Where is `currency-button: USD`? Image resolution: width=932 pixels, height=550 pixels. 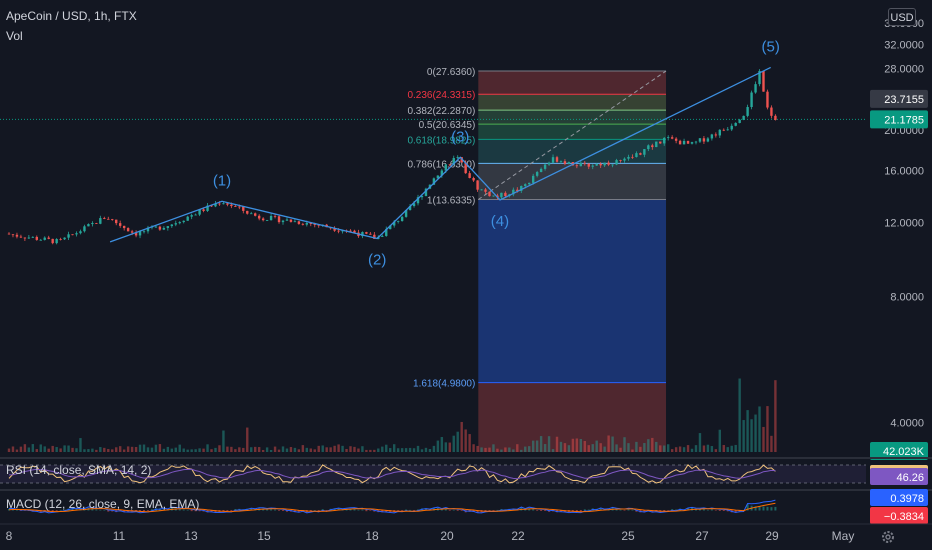
currency-button: USD is located at coordinates (902, 17).